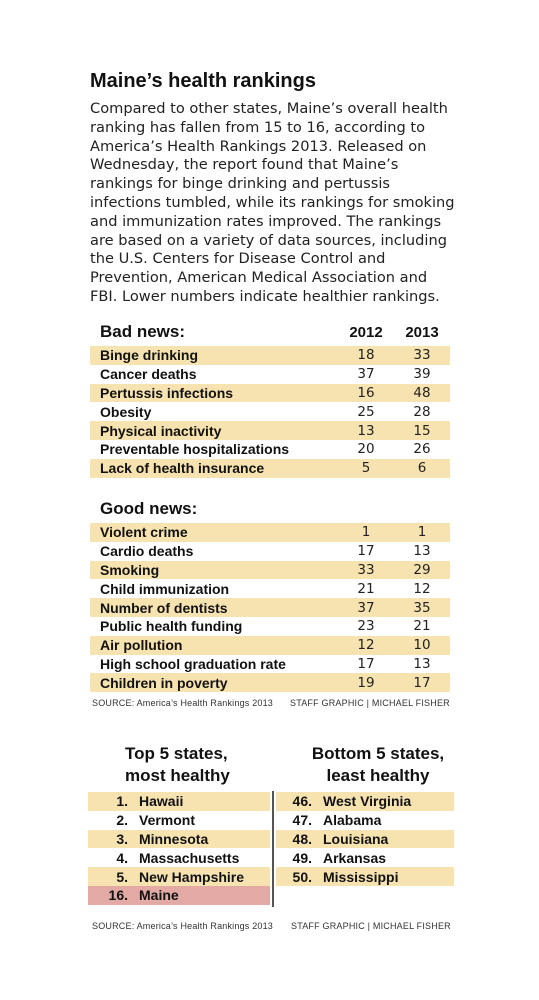  I want to click on value-2013: 17, so click(422, 682).